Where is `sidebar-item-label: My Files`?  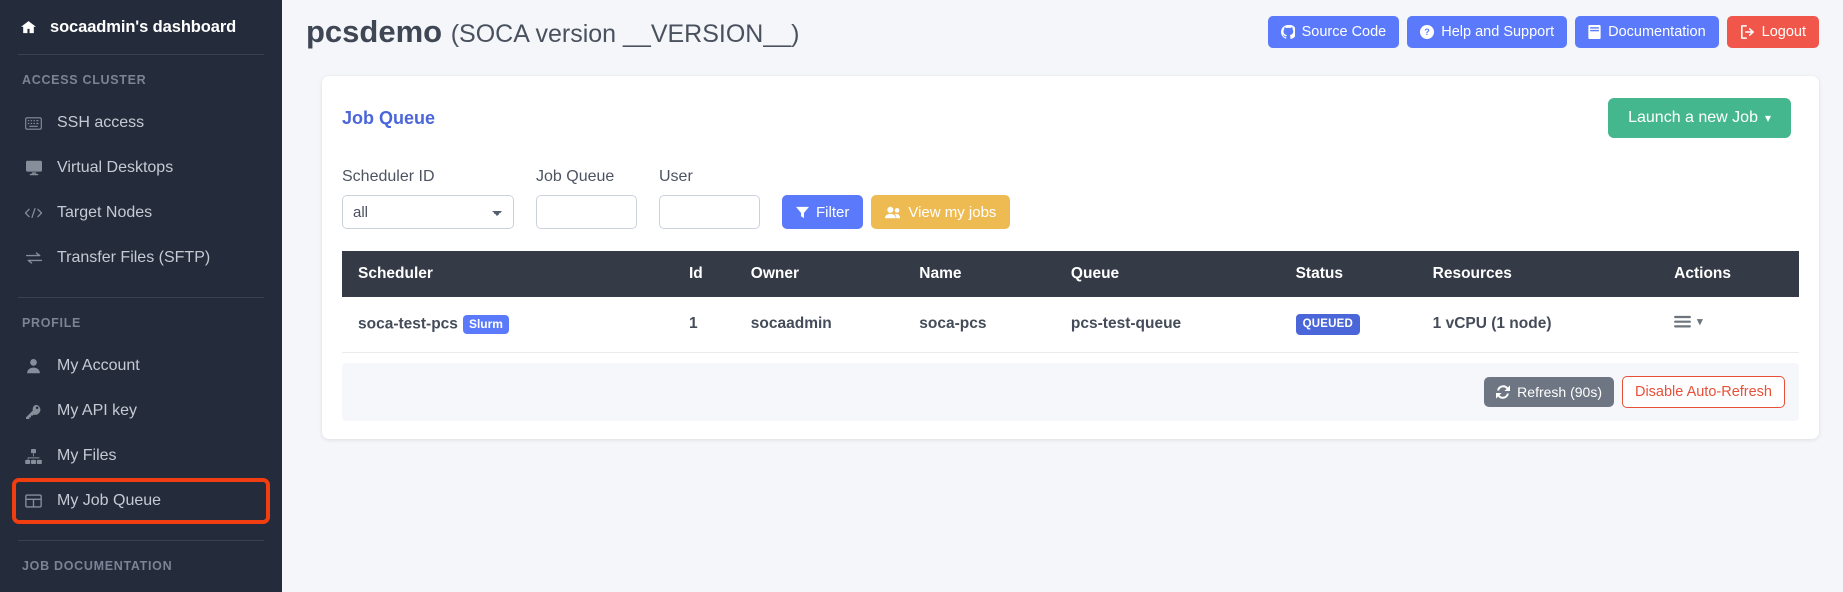
sidebar-item-label: My Files is located at coordinates (87, 455).